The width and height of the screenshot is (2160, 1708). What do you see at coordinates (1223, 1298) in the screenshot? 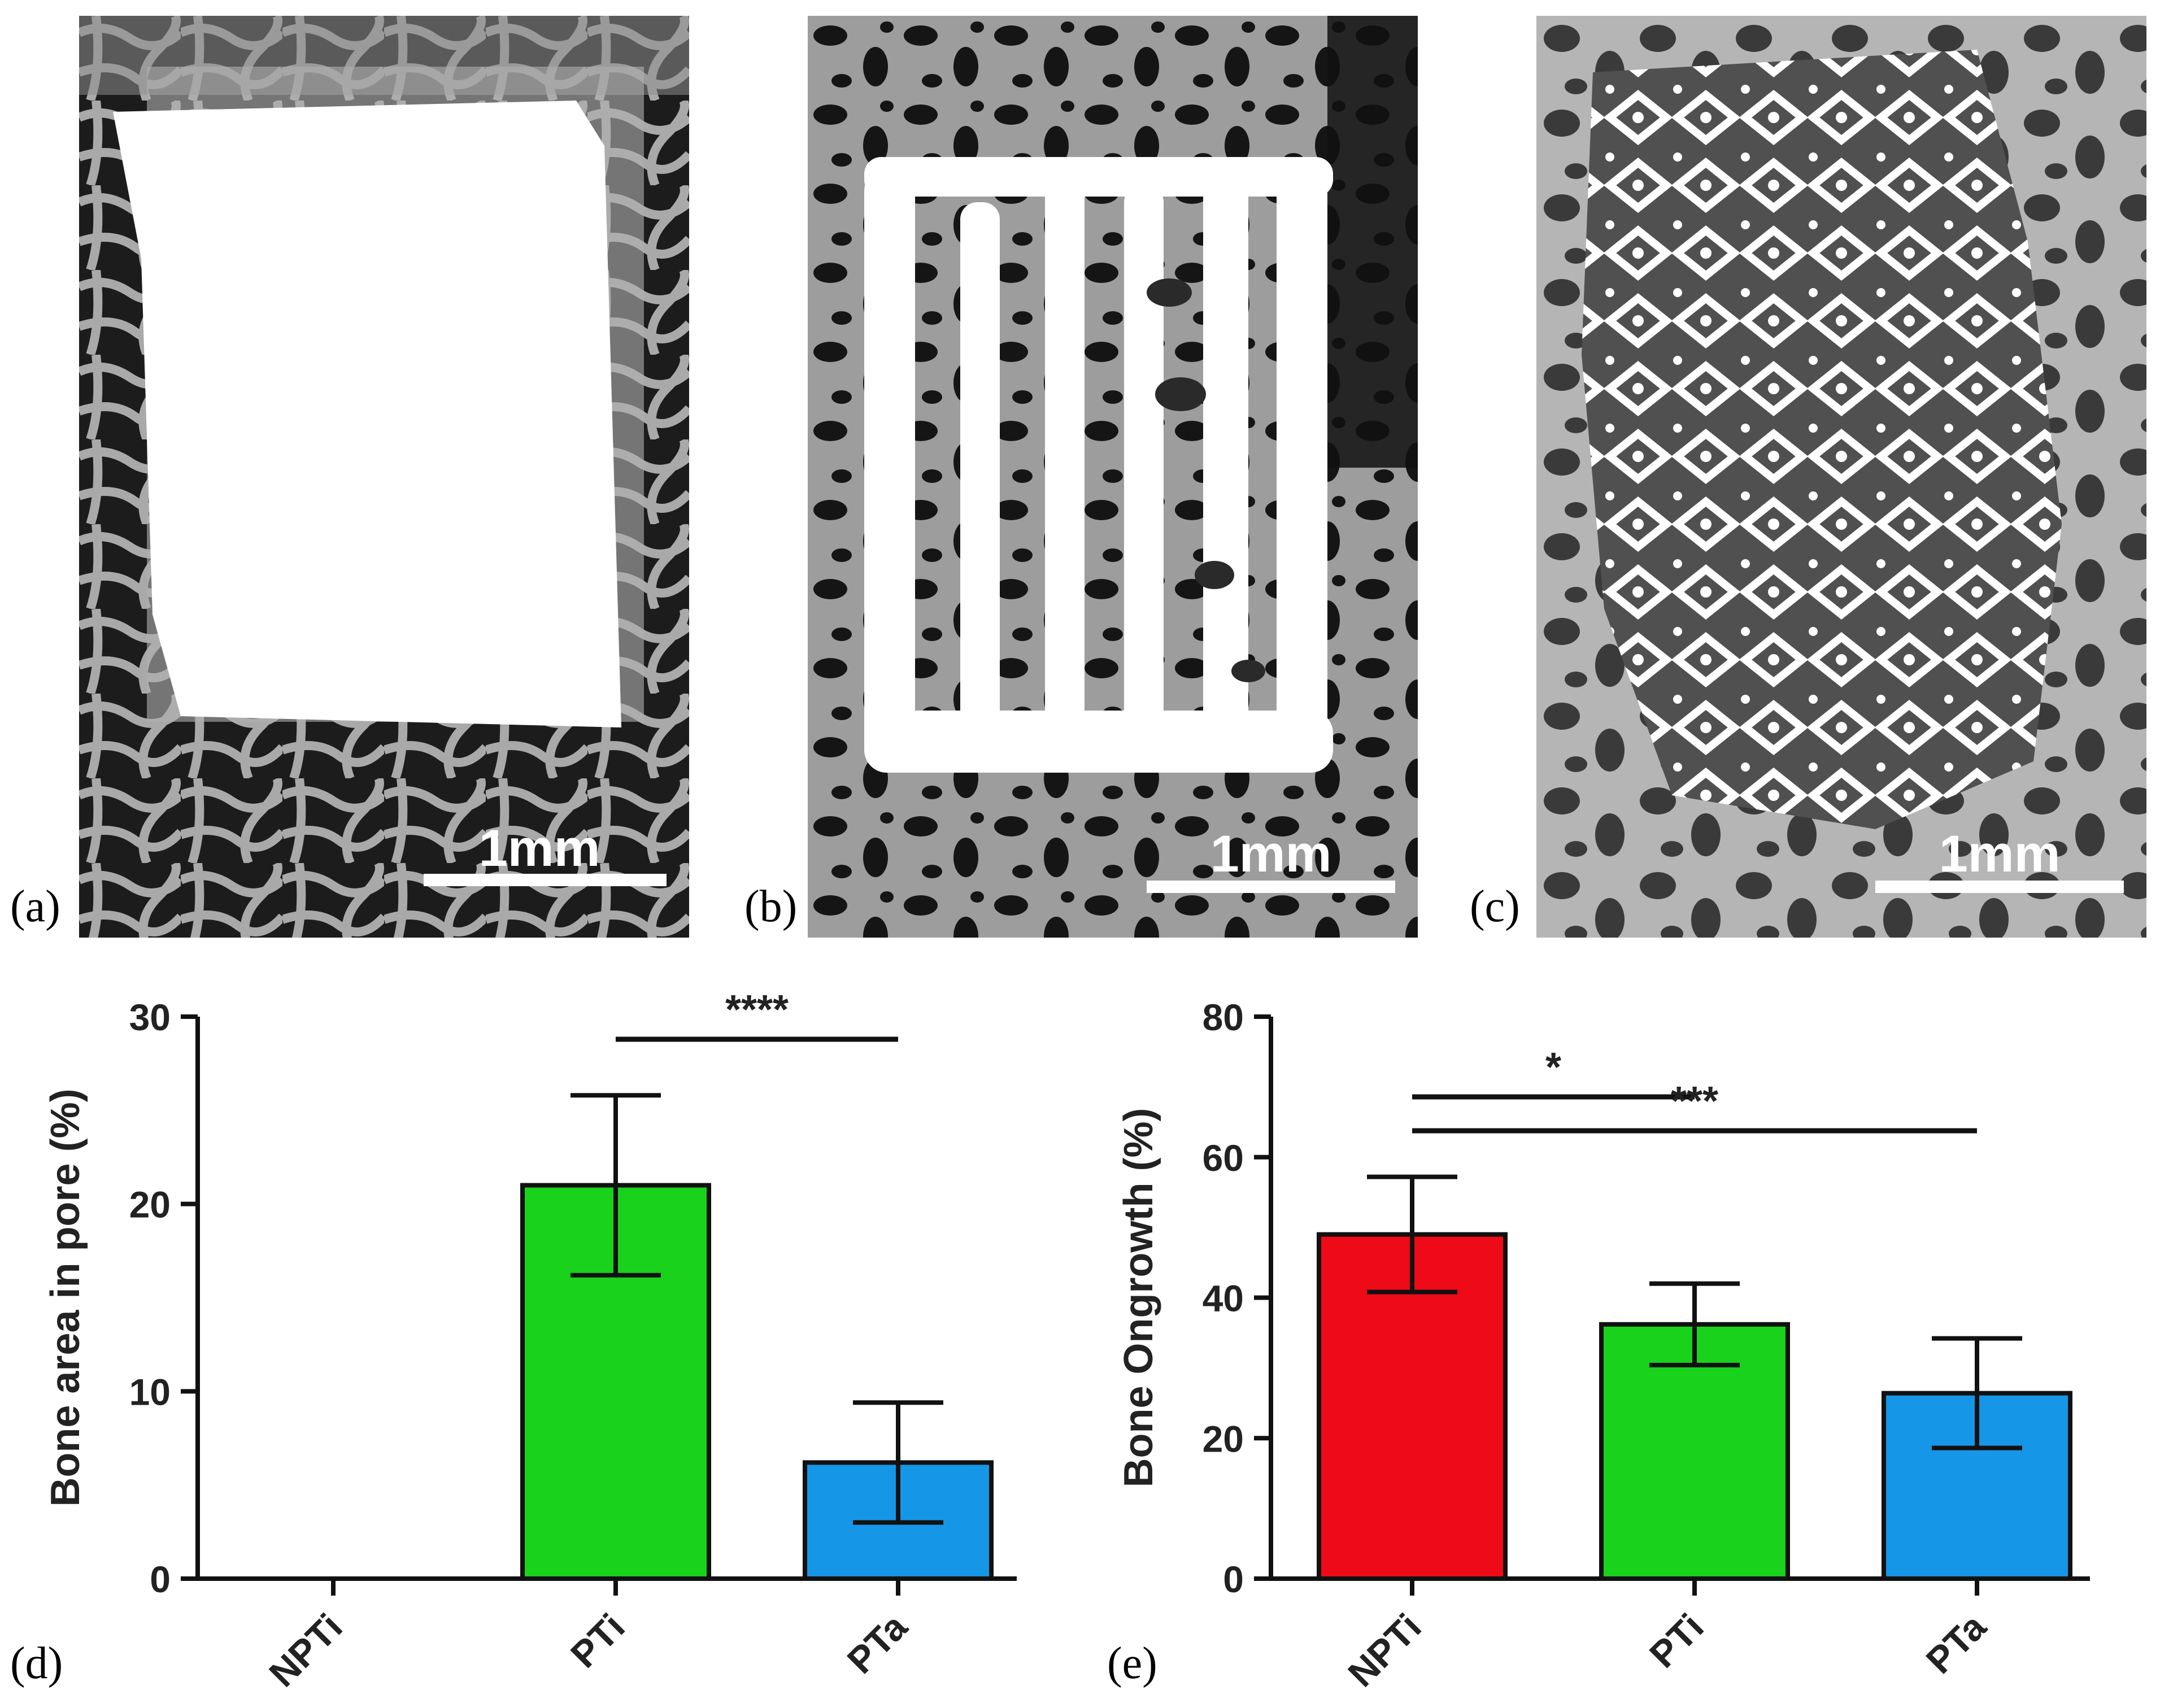
I see `y-tick-label: 40` at bounding box center [1223, 1298].